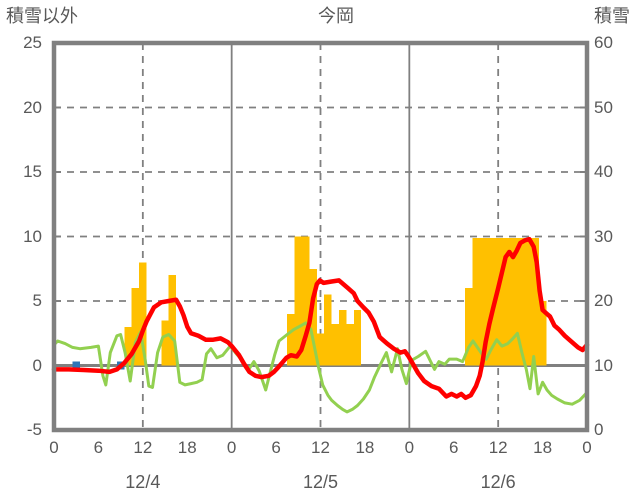 This screenshot has width=636, height=501. What do you see at coordinates (143, 482) in the screenshot?
I see `x-axis-date-label: 12/4` at bounding box center [143, 482].